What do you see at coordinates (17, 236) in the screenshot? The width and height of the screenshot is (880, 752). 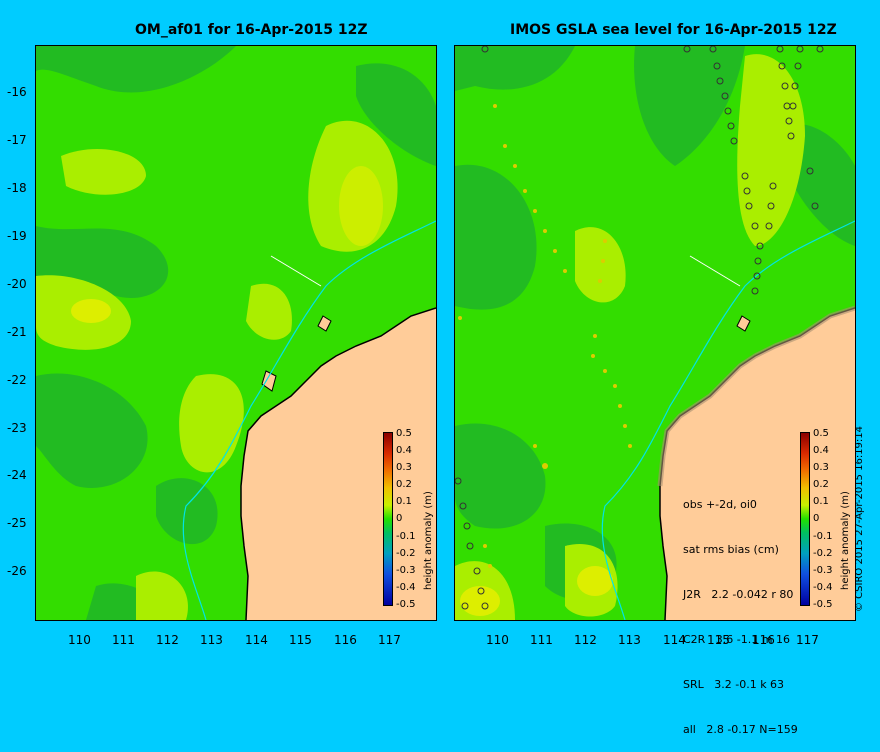 I see `y-tick: -19` at bounding box center [17, 236].